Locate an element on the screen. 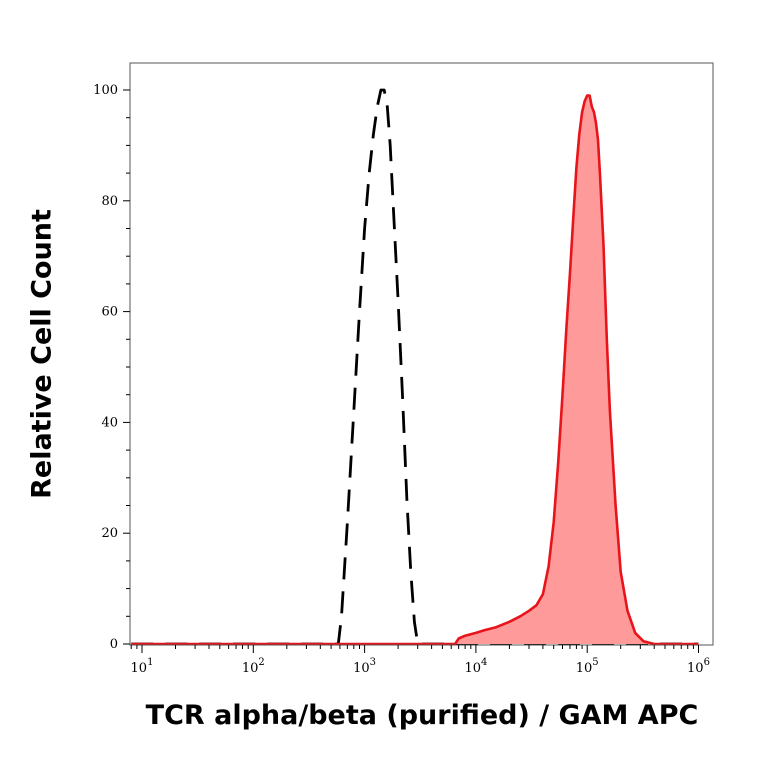 Image resolution: width=764 pixels, height=764 pixels. x-tick-label: 10² is located at coordinates (253, 666).